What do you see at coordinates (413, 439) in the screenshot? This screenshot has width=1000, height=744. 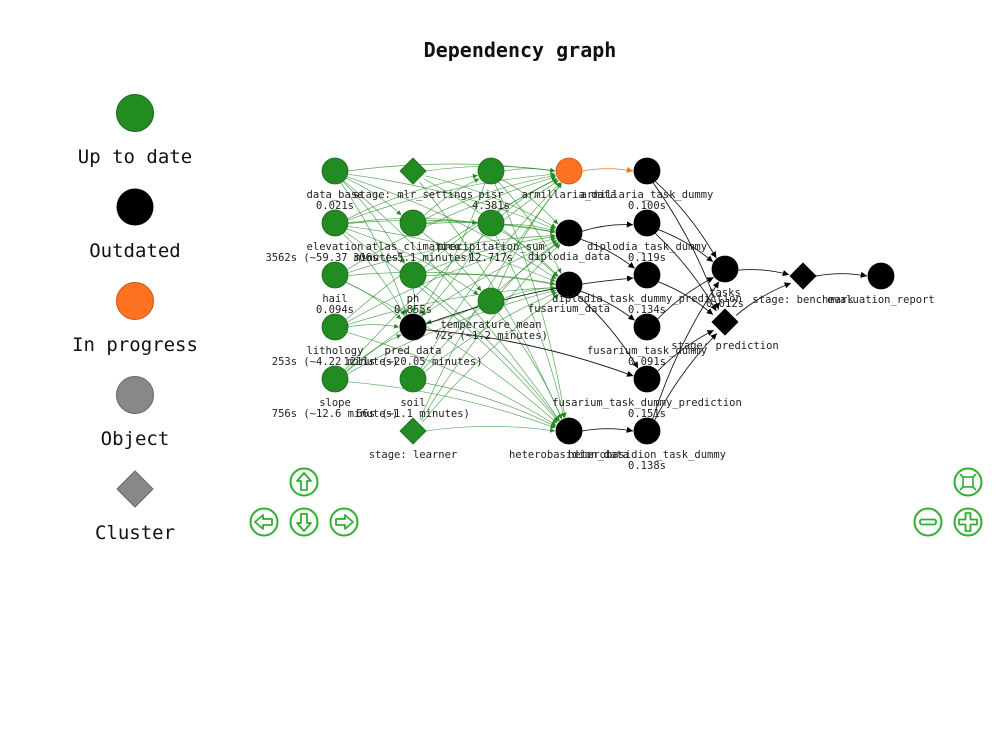 I see `node-learner: stage: learner` at bounding box center [413, 439].